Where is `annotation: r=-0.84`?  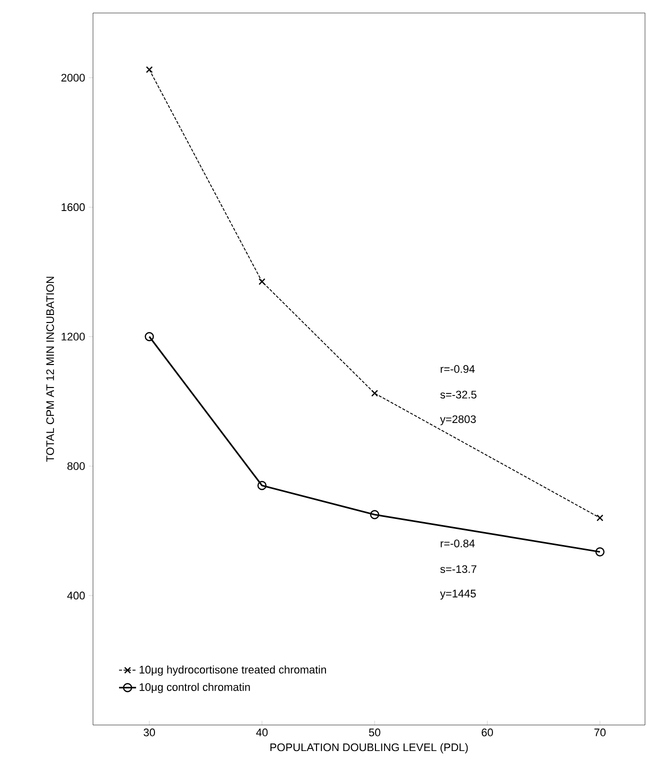 annotation: r=-0.84 is located at coordinates (457, 544).